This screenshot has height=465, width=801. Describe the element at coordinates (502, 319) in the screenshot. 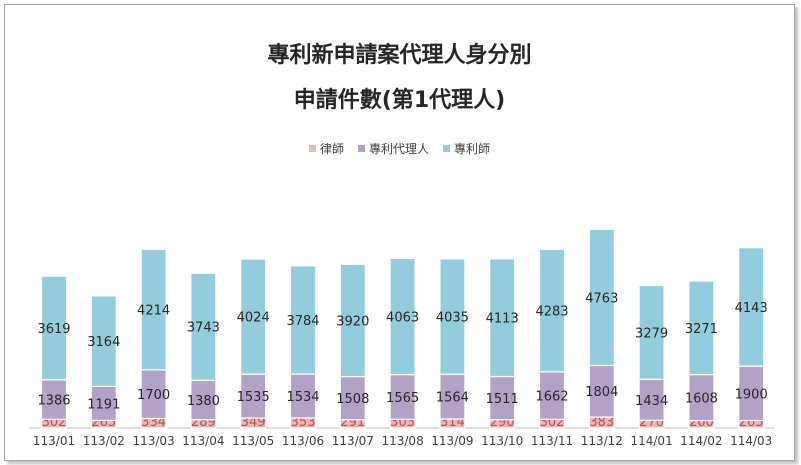

I see `data-label-patent-attorney: 4113` at that location.